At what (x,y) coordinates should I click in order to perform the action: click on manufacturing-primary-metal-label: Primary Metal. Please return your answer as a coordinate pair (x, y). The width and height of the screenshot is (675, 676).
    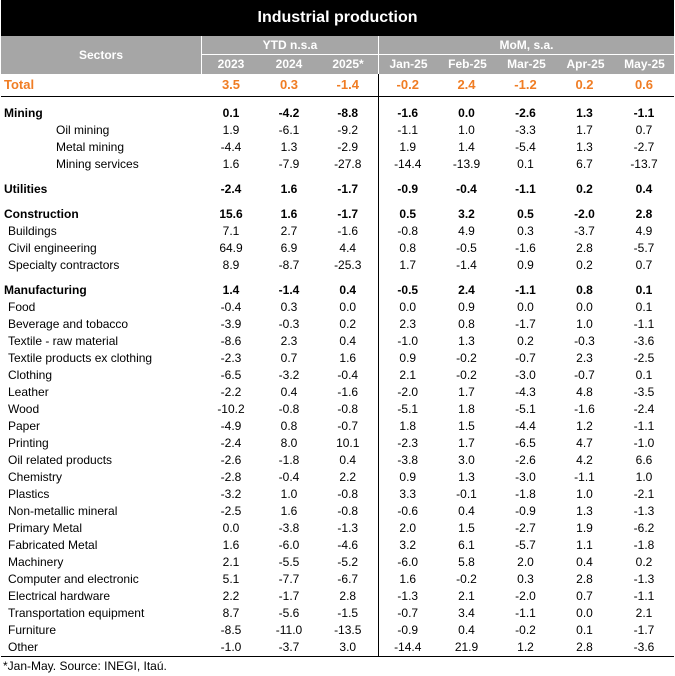
    Looking at the image, I should click on (45, 528).